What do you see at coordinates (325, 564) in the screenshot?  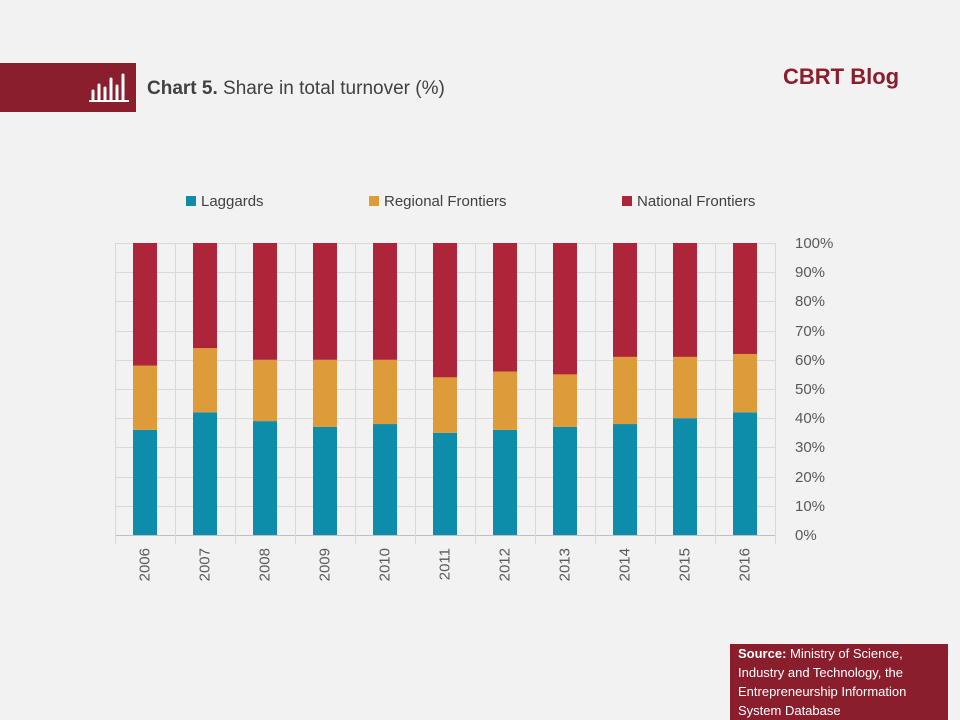 I see `x-tick-label: 2009` at bounding box center [325, 564].